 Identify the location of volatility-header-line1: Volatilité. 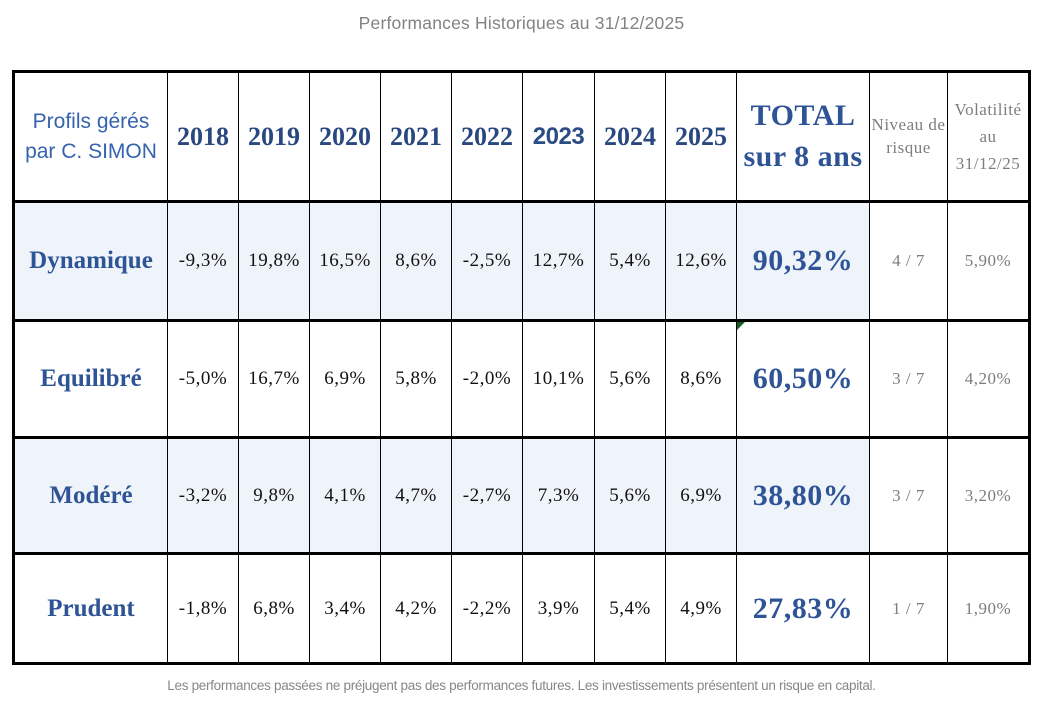
(988, 109).